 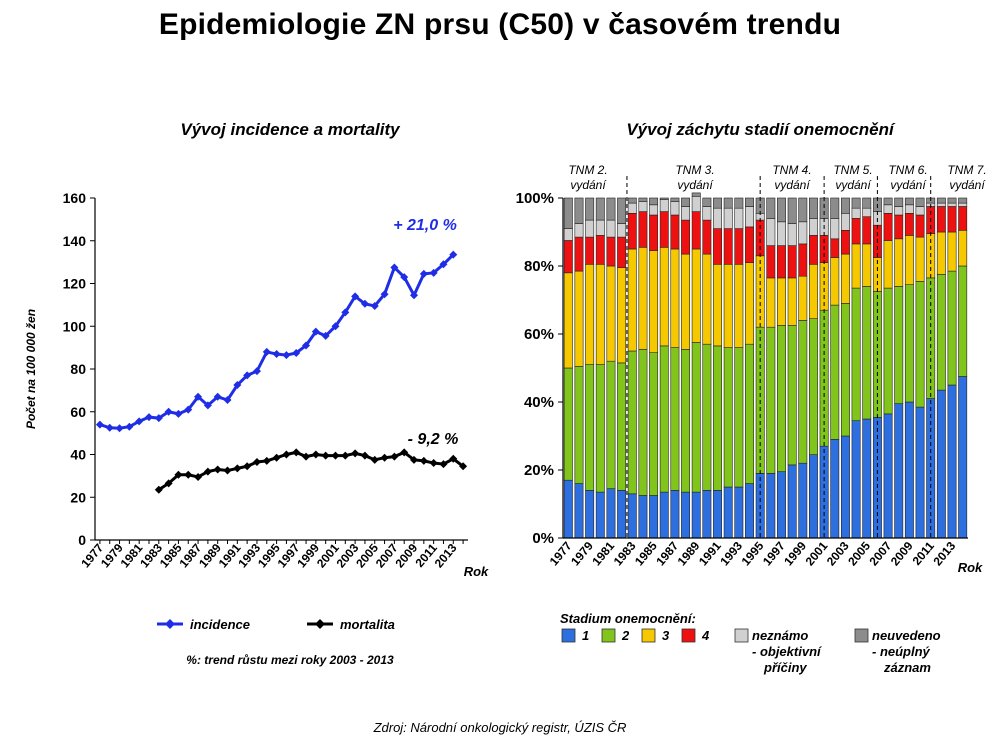 I want to click on y-tick-label: 40%, so click(x=539, y=402).